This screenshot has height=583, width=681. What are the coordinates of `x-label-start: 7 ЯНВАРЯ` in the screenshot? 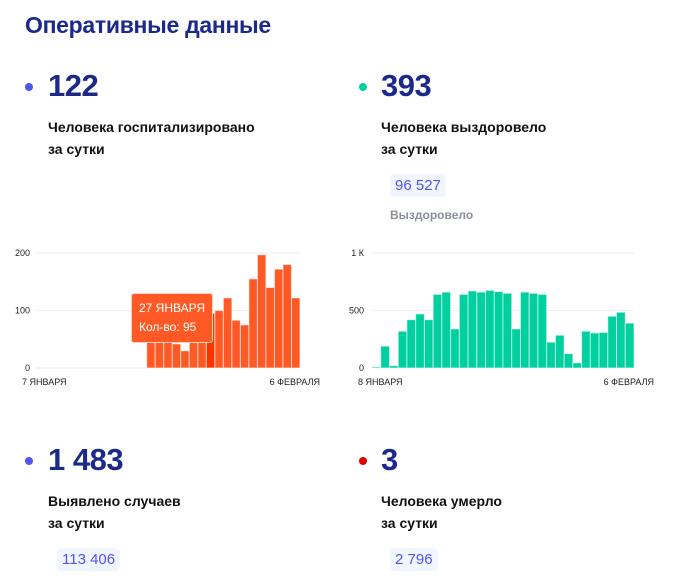 It's located at (44, 382).